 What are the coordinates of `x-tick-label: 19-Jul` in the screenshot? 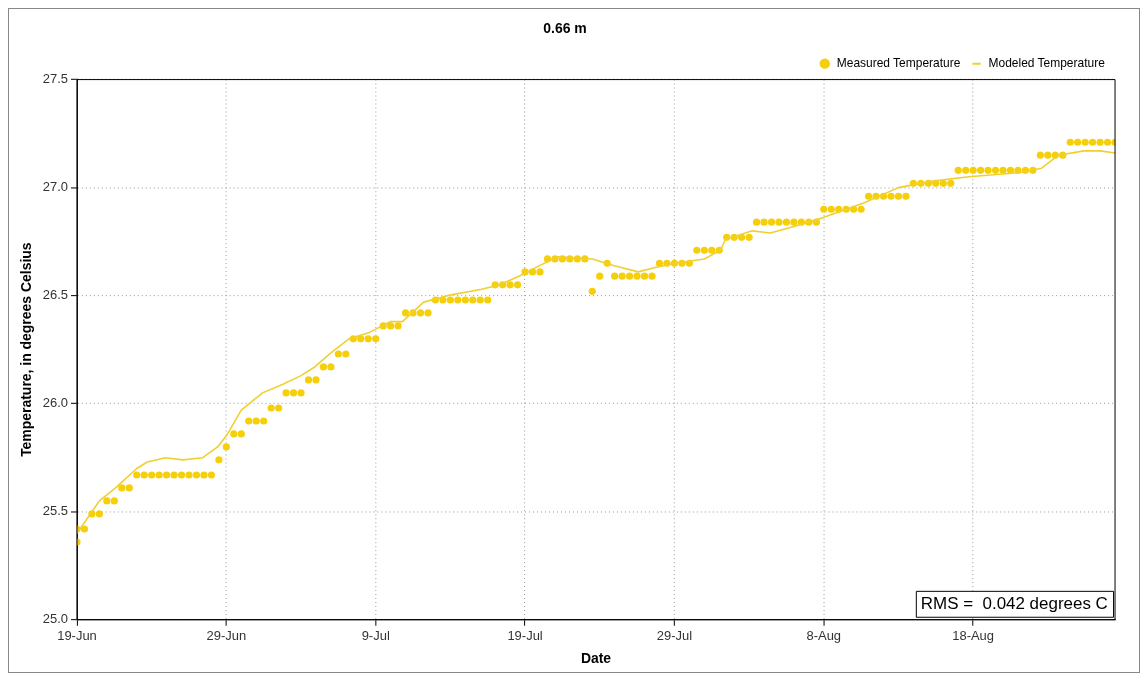 It's located at (525, 636).